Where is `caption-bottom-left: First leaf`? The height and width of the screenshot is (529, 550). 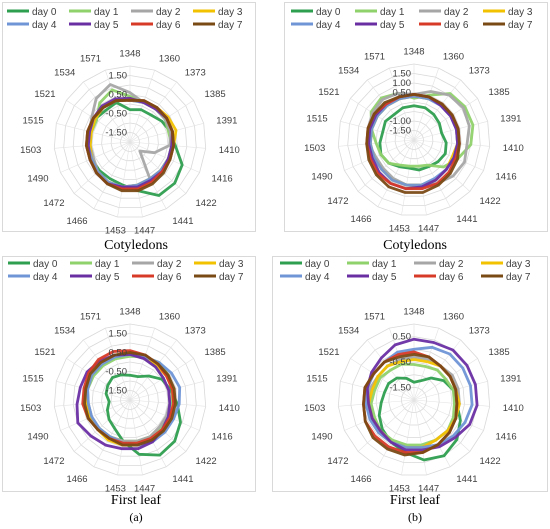 caption-bottom-left: First leaf is located at coordinates (136, 500).